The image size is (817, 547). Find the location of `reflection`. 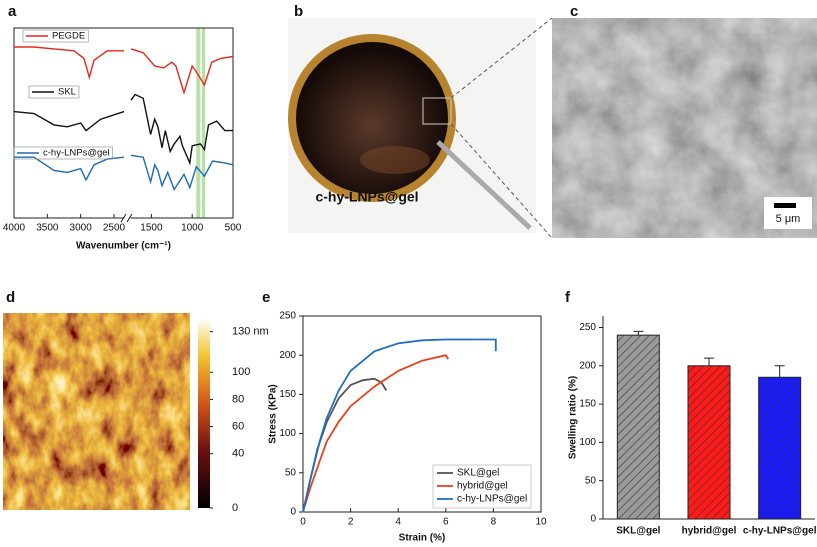

reflection is located at coordinates (395, 160).